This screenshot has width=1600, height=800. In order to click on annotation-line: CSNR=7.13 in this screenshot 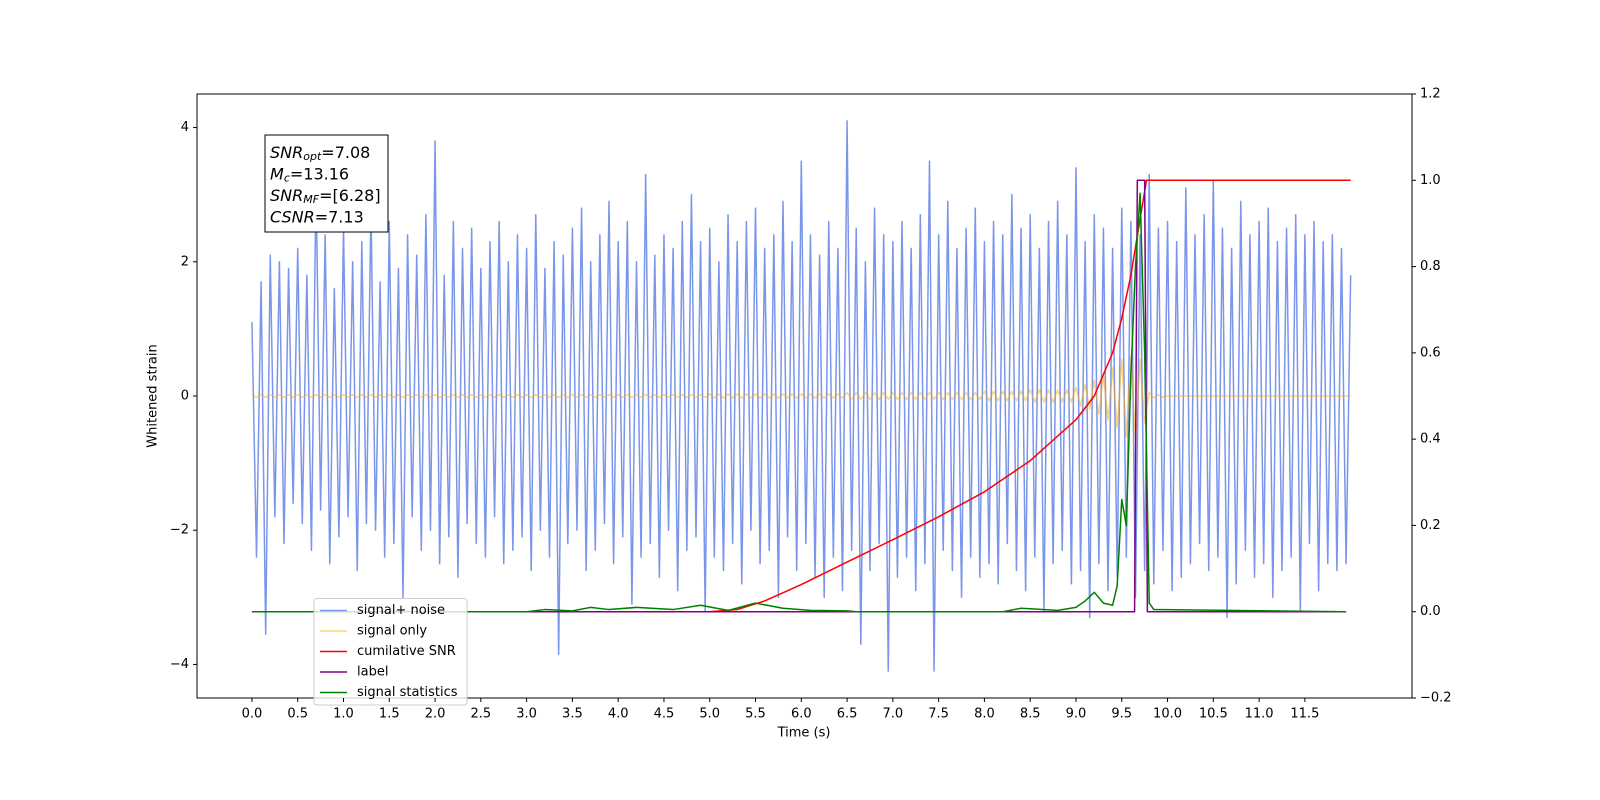, I will do `click(317, 216)`.